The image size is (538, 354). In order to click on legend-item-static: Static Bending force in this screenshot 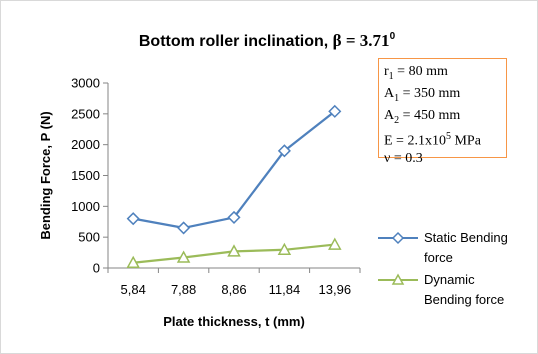, I will do `click(458, 249)`.